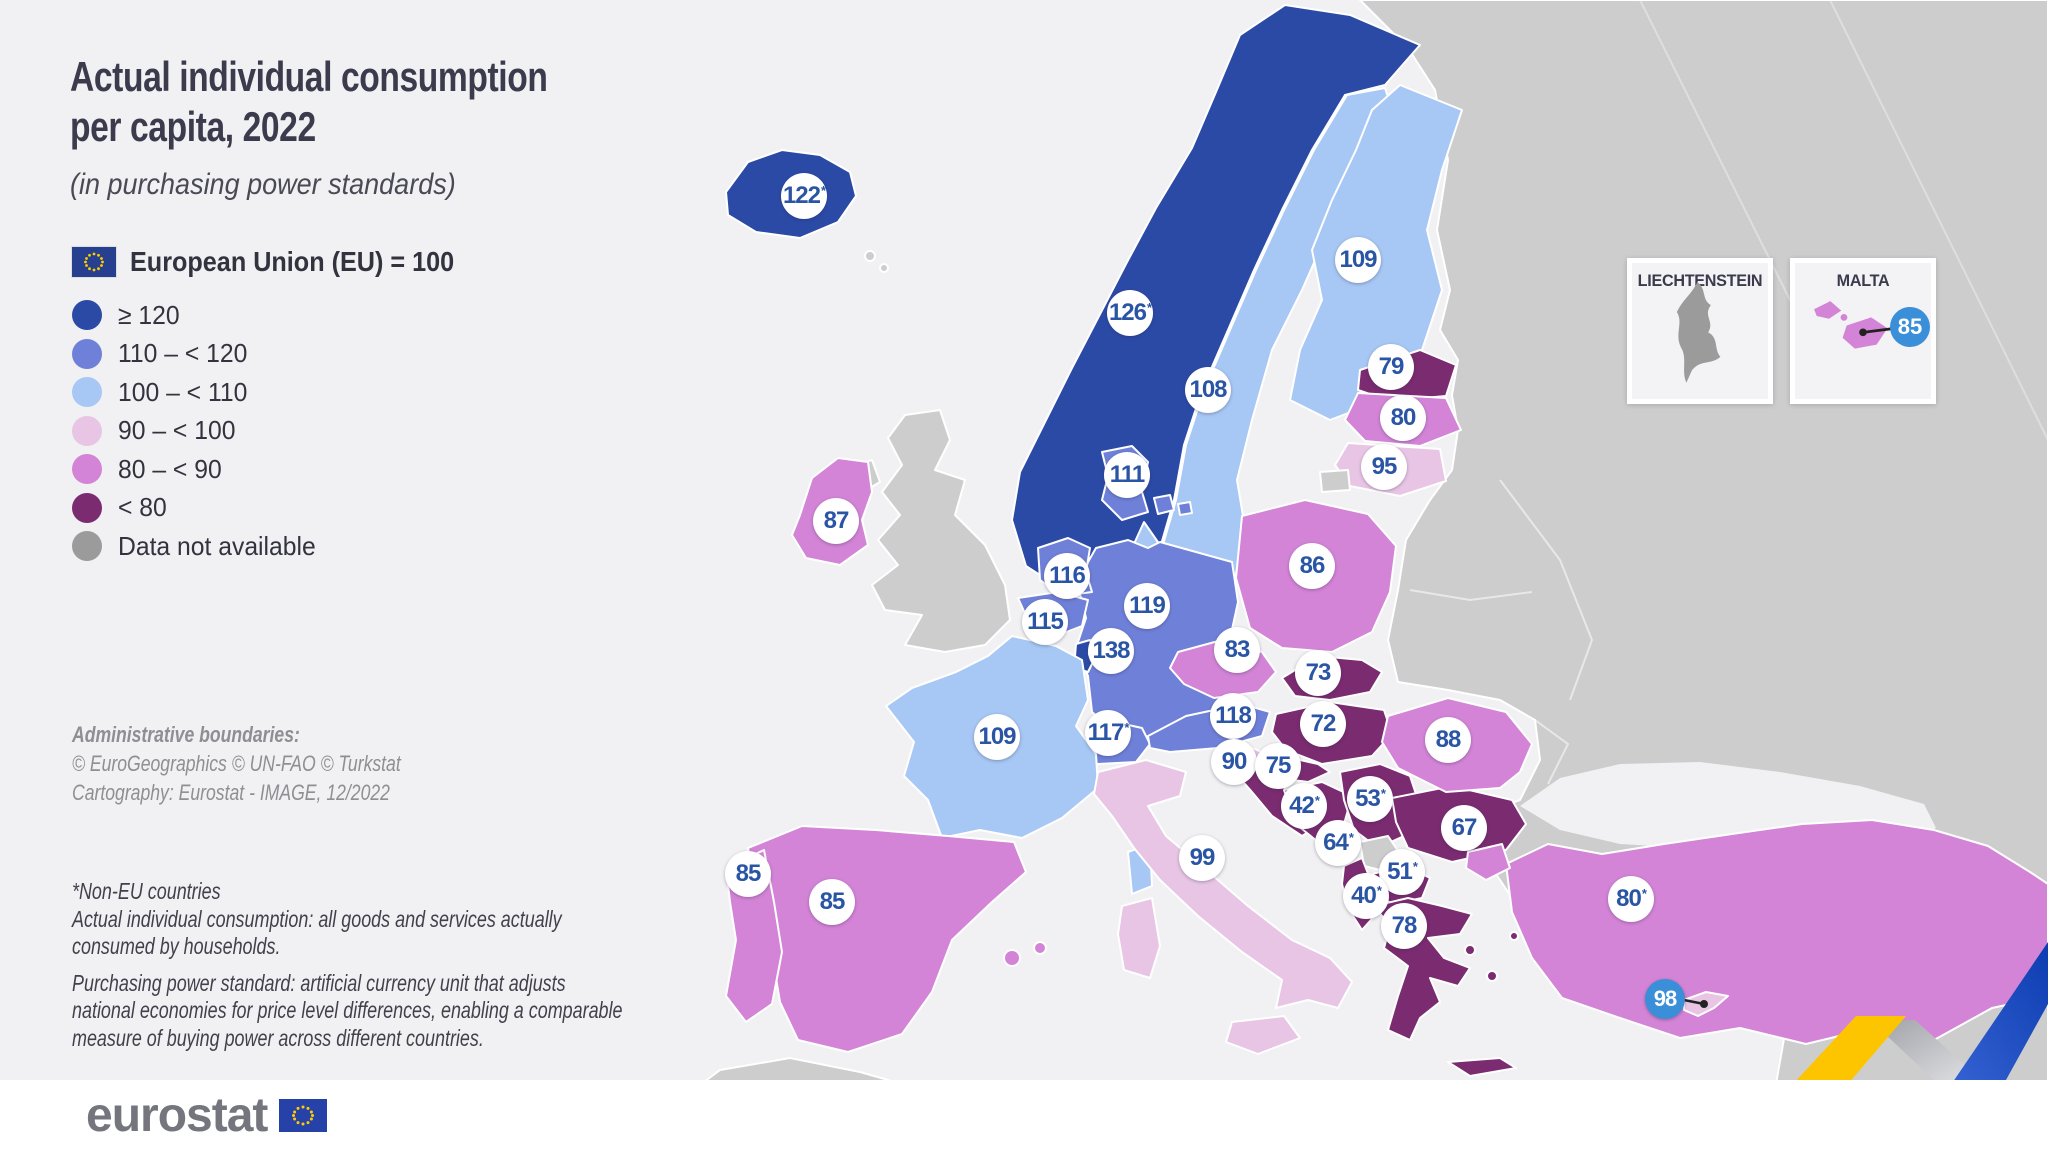  What do you see at coordinates (199, 508) in the screenshot?
I see `legend-item--80: < 80` at bounding box center [199, 508].